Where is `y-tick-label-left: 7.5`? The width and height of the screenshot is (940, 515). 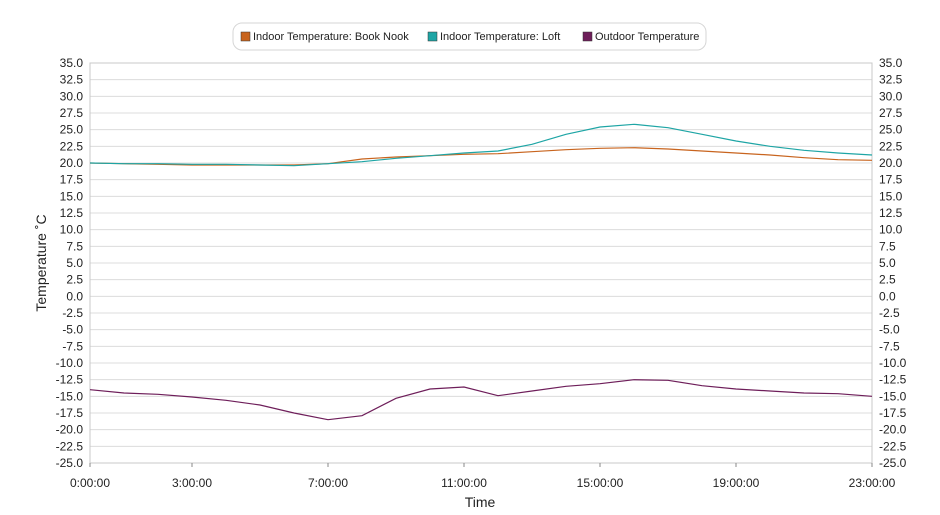 y-tick-label-left: 7.5 is located at coordinates (74, 246).